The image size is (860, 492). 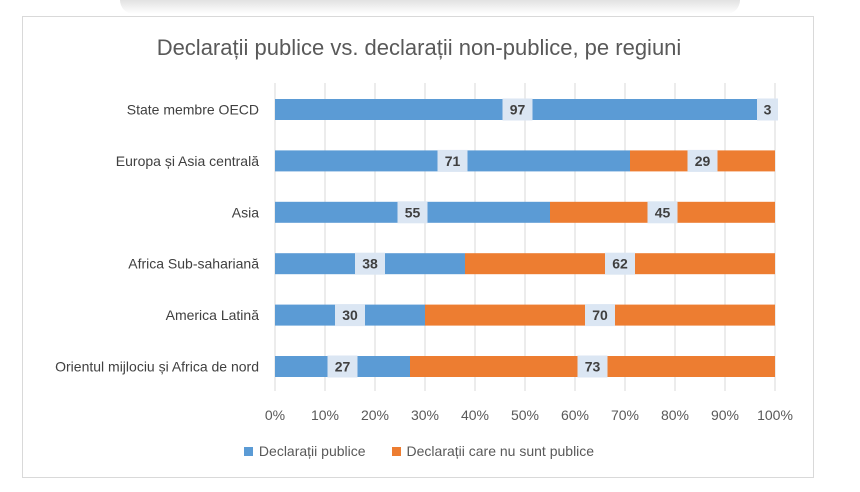 I want to click on data-label: 29, so click(x=703, y=161).